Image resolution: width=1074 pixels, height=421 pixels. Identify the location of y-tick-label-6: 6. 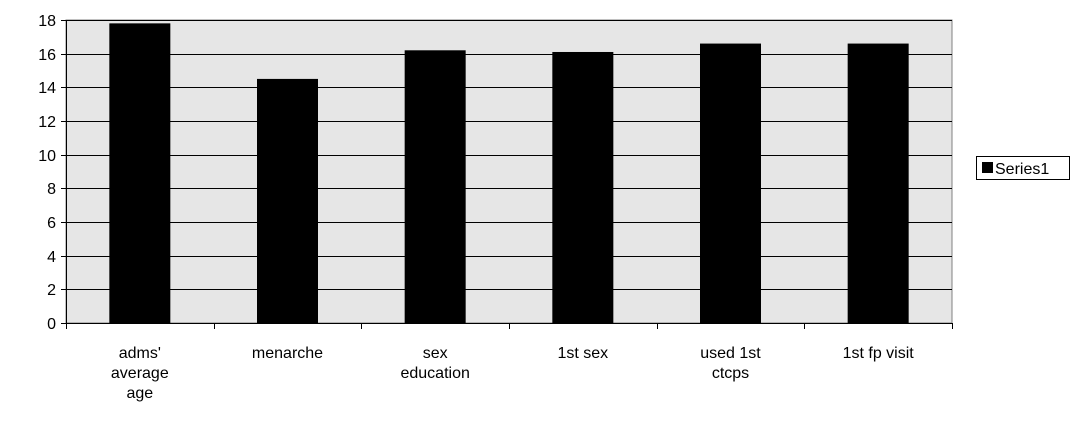
(51, 223).